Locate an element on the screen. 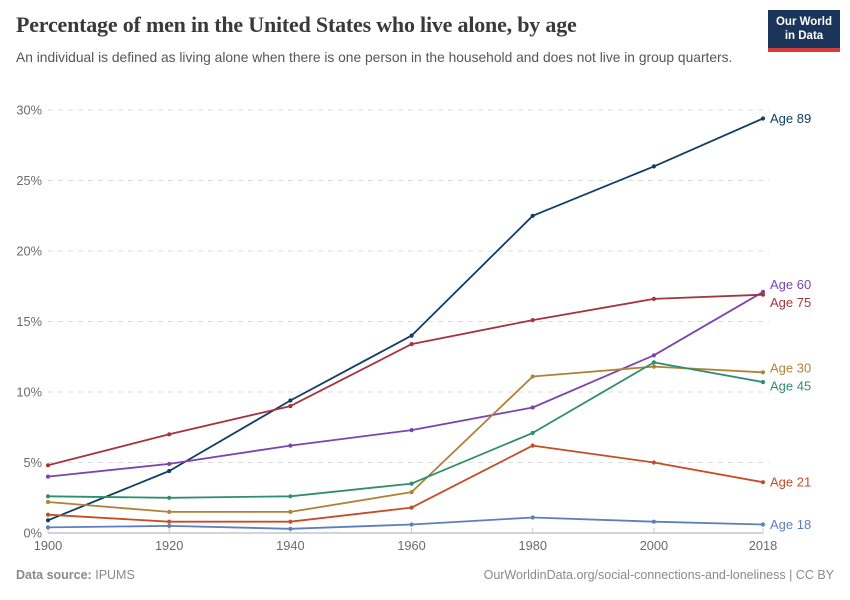  series-point-age-45-2018 is located at coordinates (763, 382).